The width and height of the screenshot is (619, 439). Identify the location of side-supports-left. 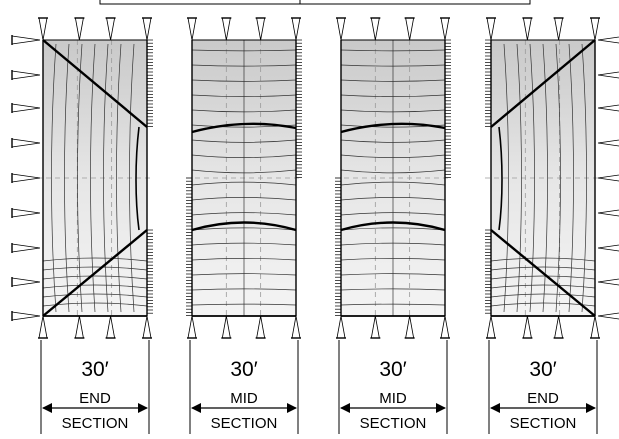
(26, 178).